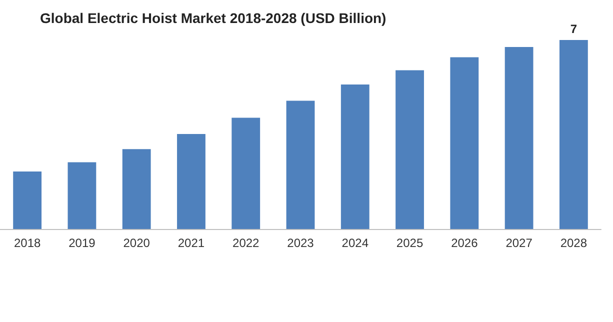 Image resolution: width=613 pixels, height=322 pixels. Describe the element at coordinates (82, 243) in the screenshot. I see `x-tick-label: 2019` at that location.